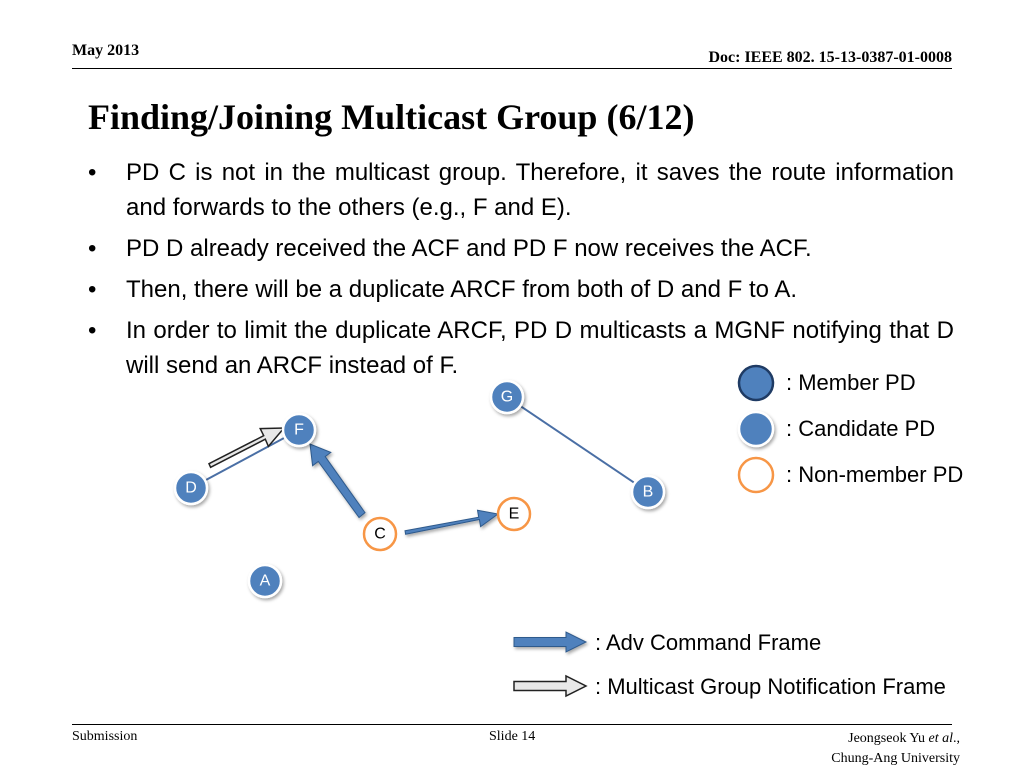 The height and width of the screenshot is (769, 1024). Describe the element at coordinates (337, 481) in the screenshot. I see `adv-arrow-c-f` at that location.